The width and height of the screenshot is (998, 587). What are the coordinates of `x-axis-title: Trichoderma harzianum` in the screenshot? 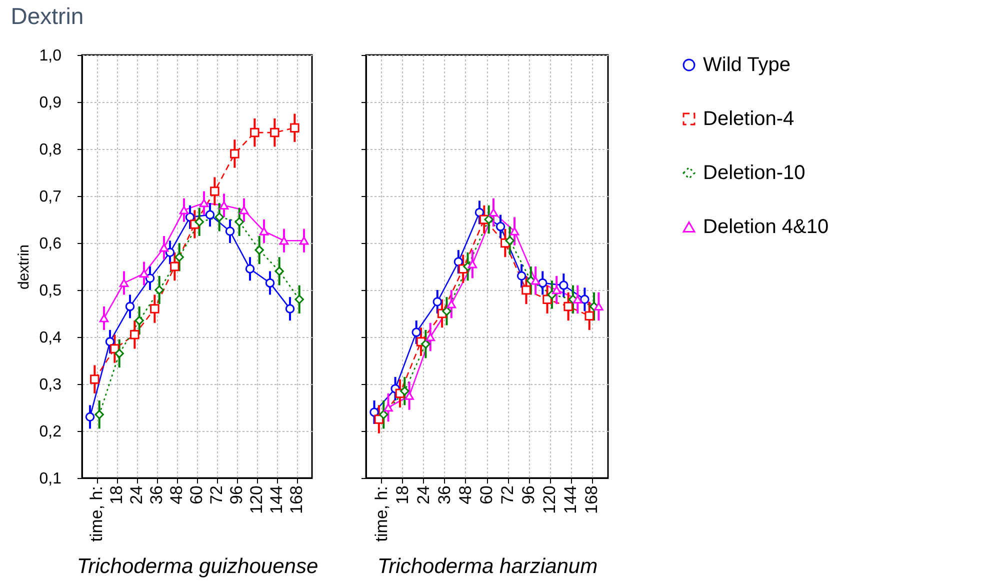 It's located at (487, 566).